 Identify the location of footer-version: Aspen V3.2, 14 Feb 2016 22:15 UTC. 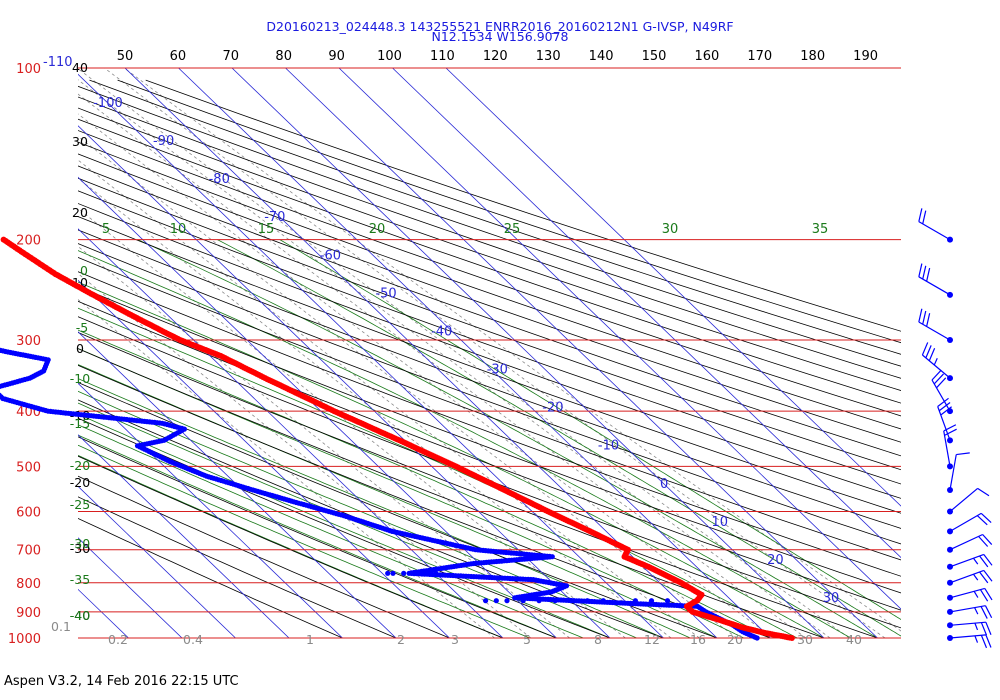
(121, 681).